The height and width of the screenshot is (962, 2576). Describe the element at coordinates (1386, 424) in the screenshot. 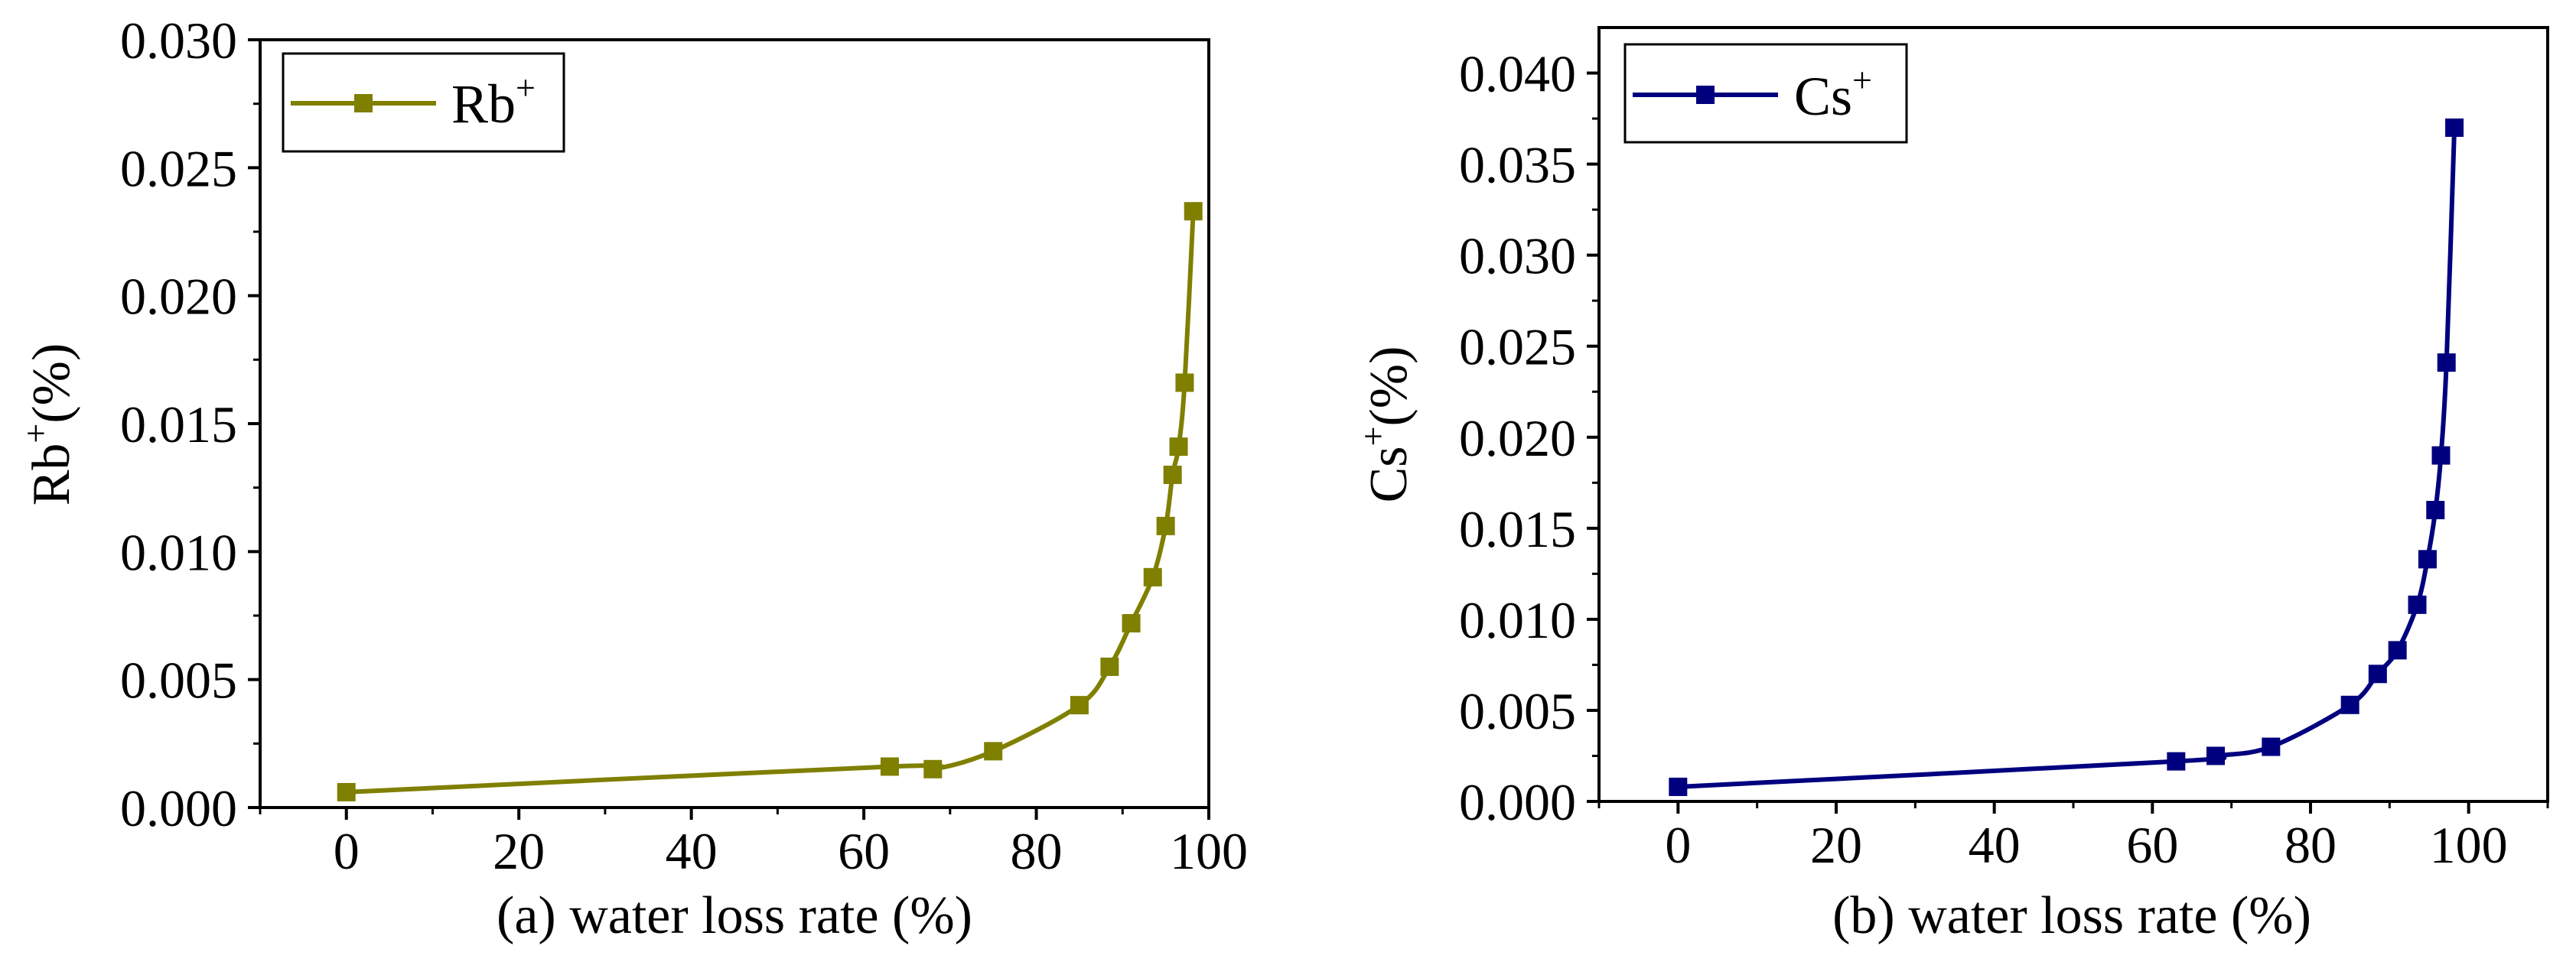

I see `y-axis-label: Cs+(%)` at that location.